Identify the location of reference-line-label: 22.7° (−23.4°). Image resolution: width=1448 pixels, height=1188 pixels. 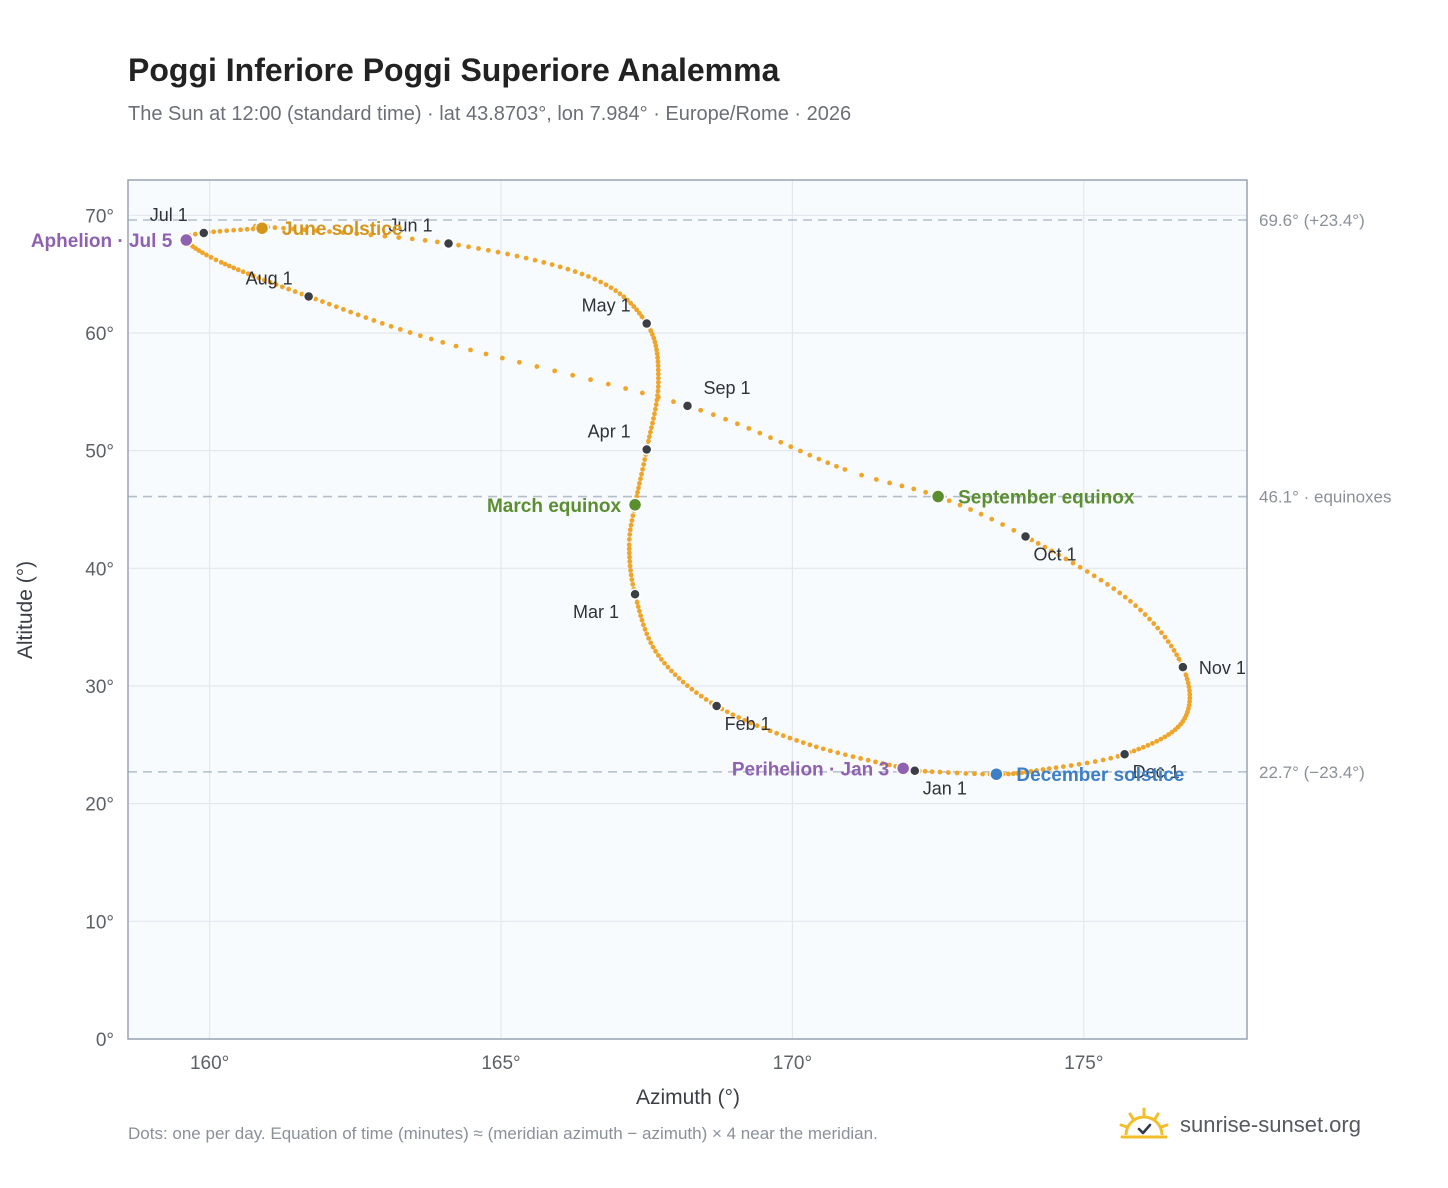
(1312, 772).